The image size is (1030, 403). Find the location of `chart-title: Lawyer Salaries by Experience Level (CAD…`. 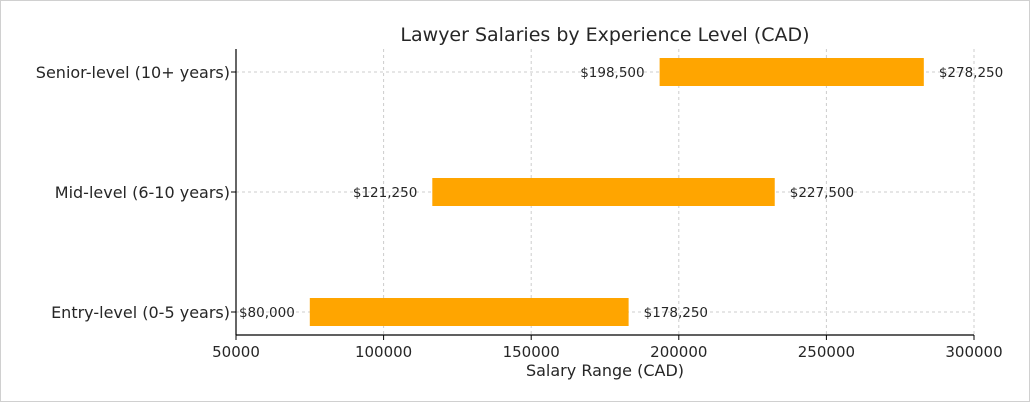

chart-title: Lawyer Salaries by Experience Level (CAD… is located at coordinates (604, 35).